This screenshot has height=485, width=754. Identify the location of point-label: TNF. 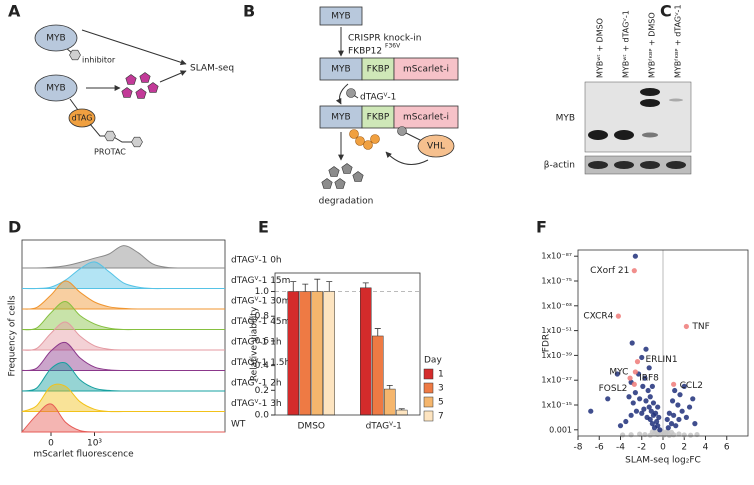
(700, 327).